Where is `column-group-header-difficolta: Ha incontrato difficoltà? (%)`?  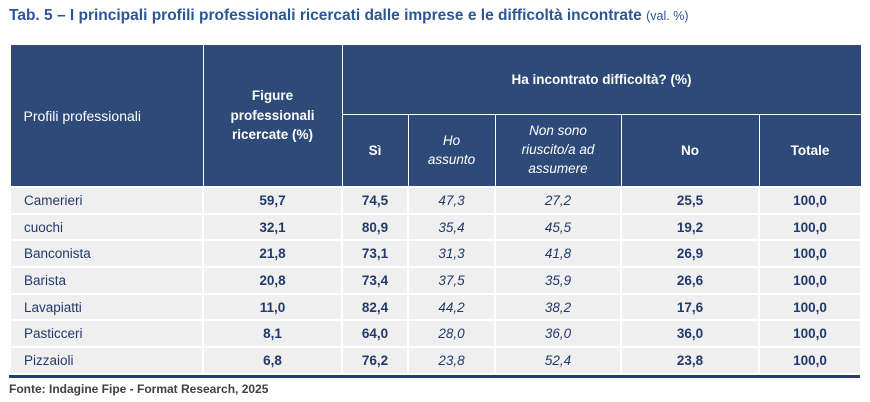 column-group-header-difficolta: Ha incontrato difficoltà? (%) is located at coordinates (601, 79).